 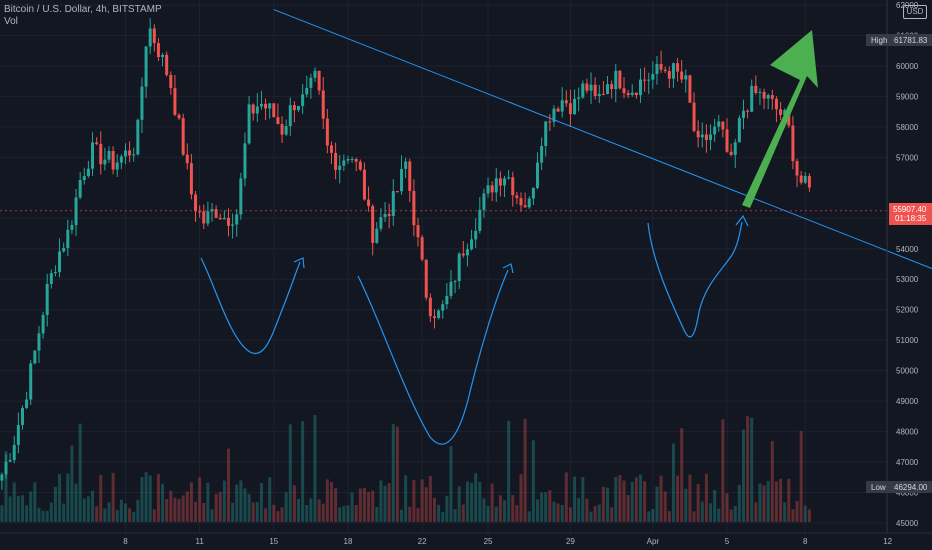 What do you see at coordinates (910, 209) in the screenshot?
I see `last-price-value: 55907.40` at bounding box center [910, 209].